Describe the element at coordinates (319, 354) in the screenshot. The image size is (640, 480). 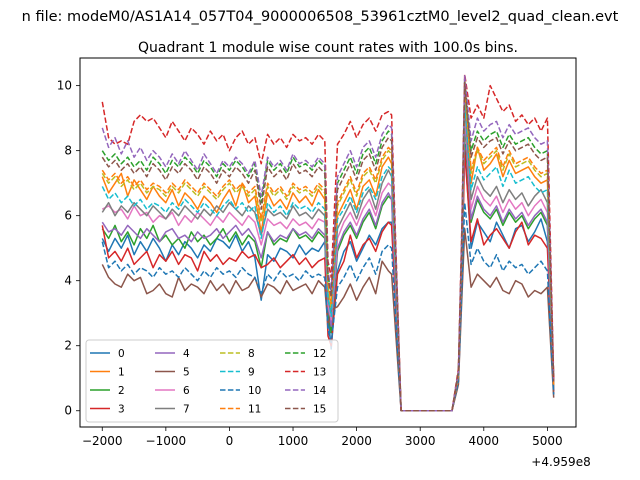
I see `legend-label-12: 12` at that location.